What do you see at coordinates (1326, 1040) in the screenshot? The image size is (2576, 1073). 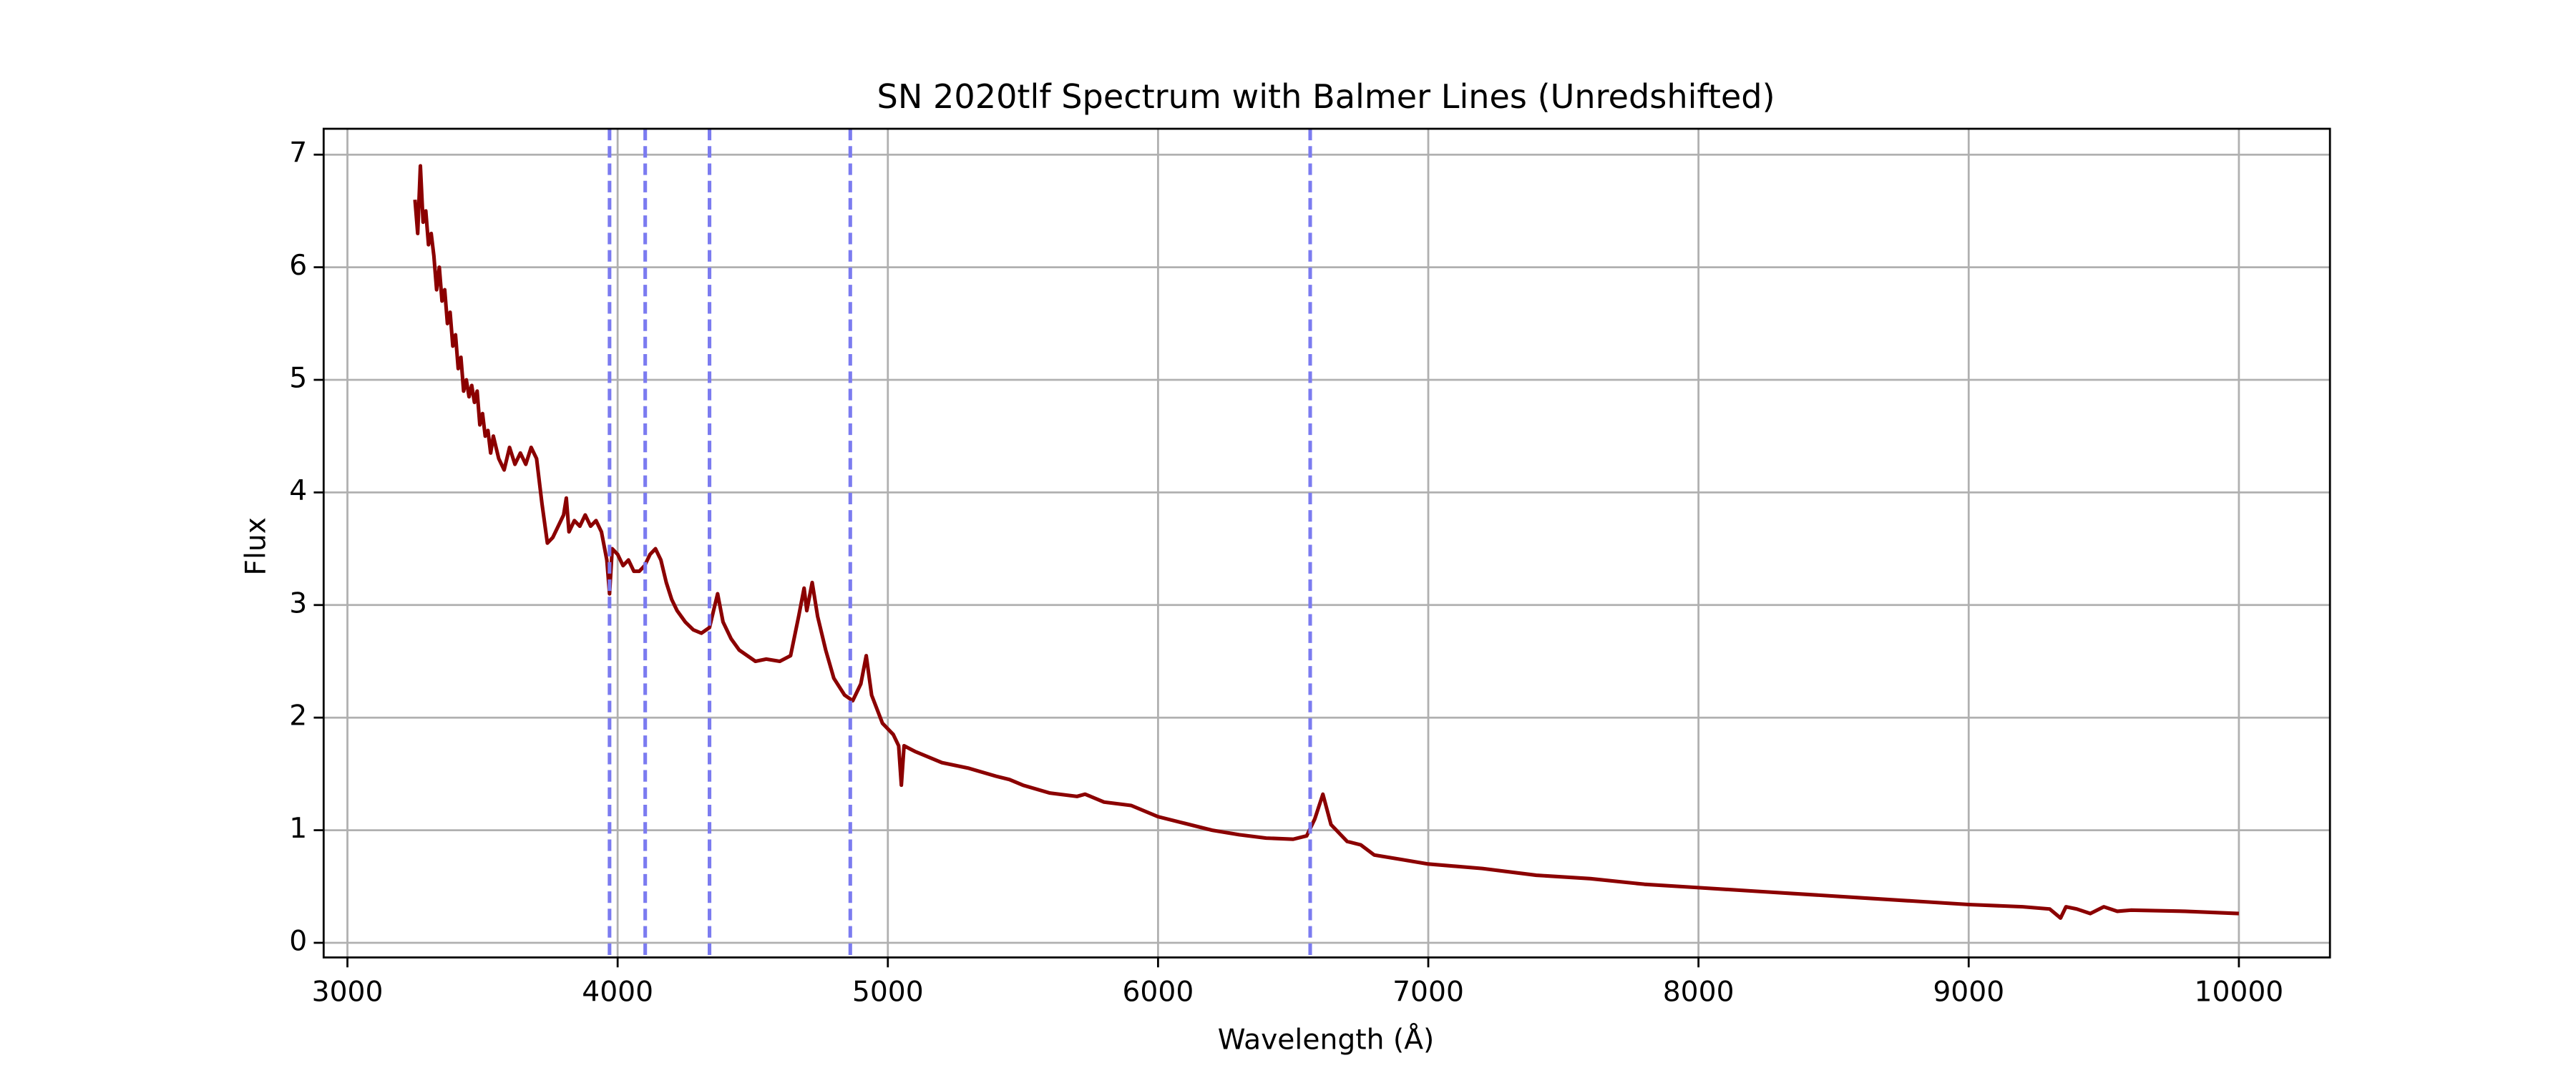 I see `x-axis-label: Wavelength (Å)` at bounding box center [1326, 1040].